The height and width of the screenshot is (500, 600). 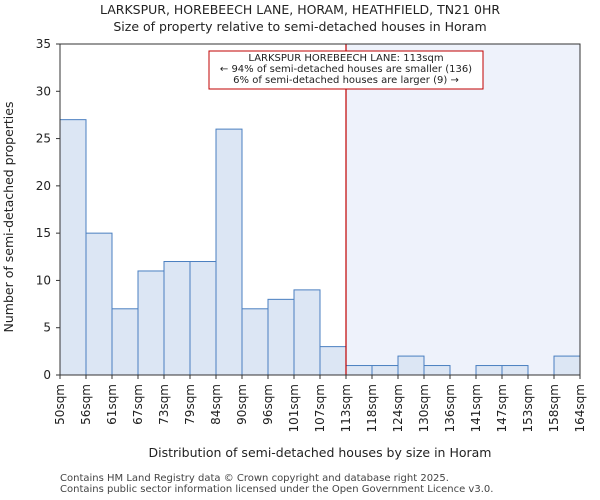 I want to click on bar-79sqm, so click(x=203, y=318).